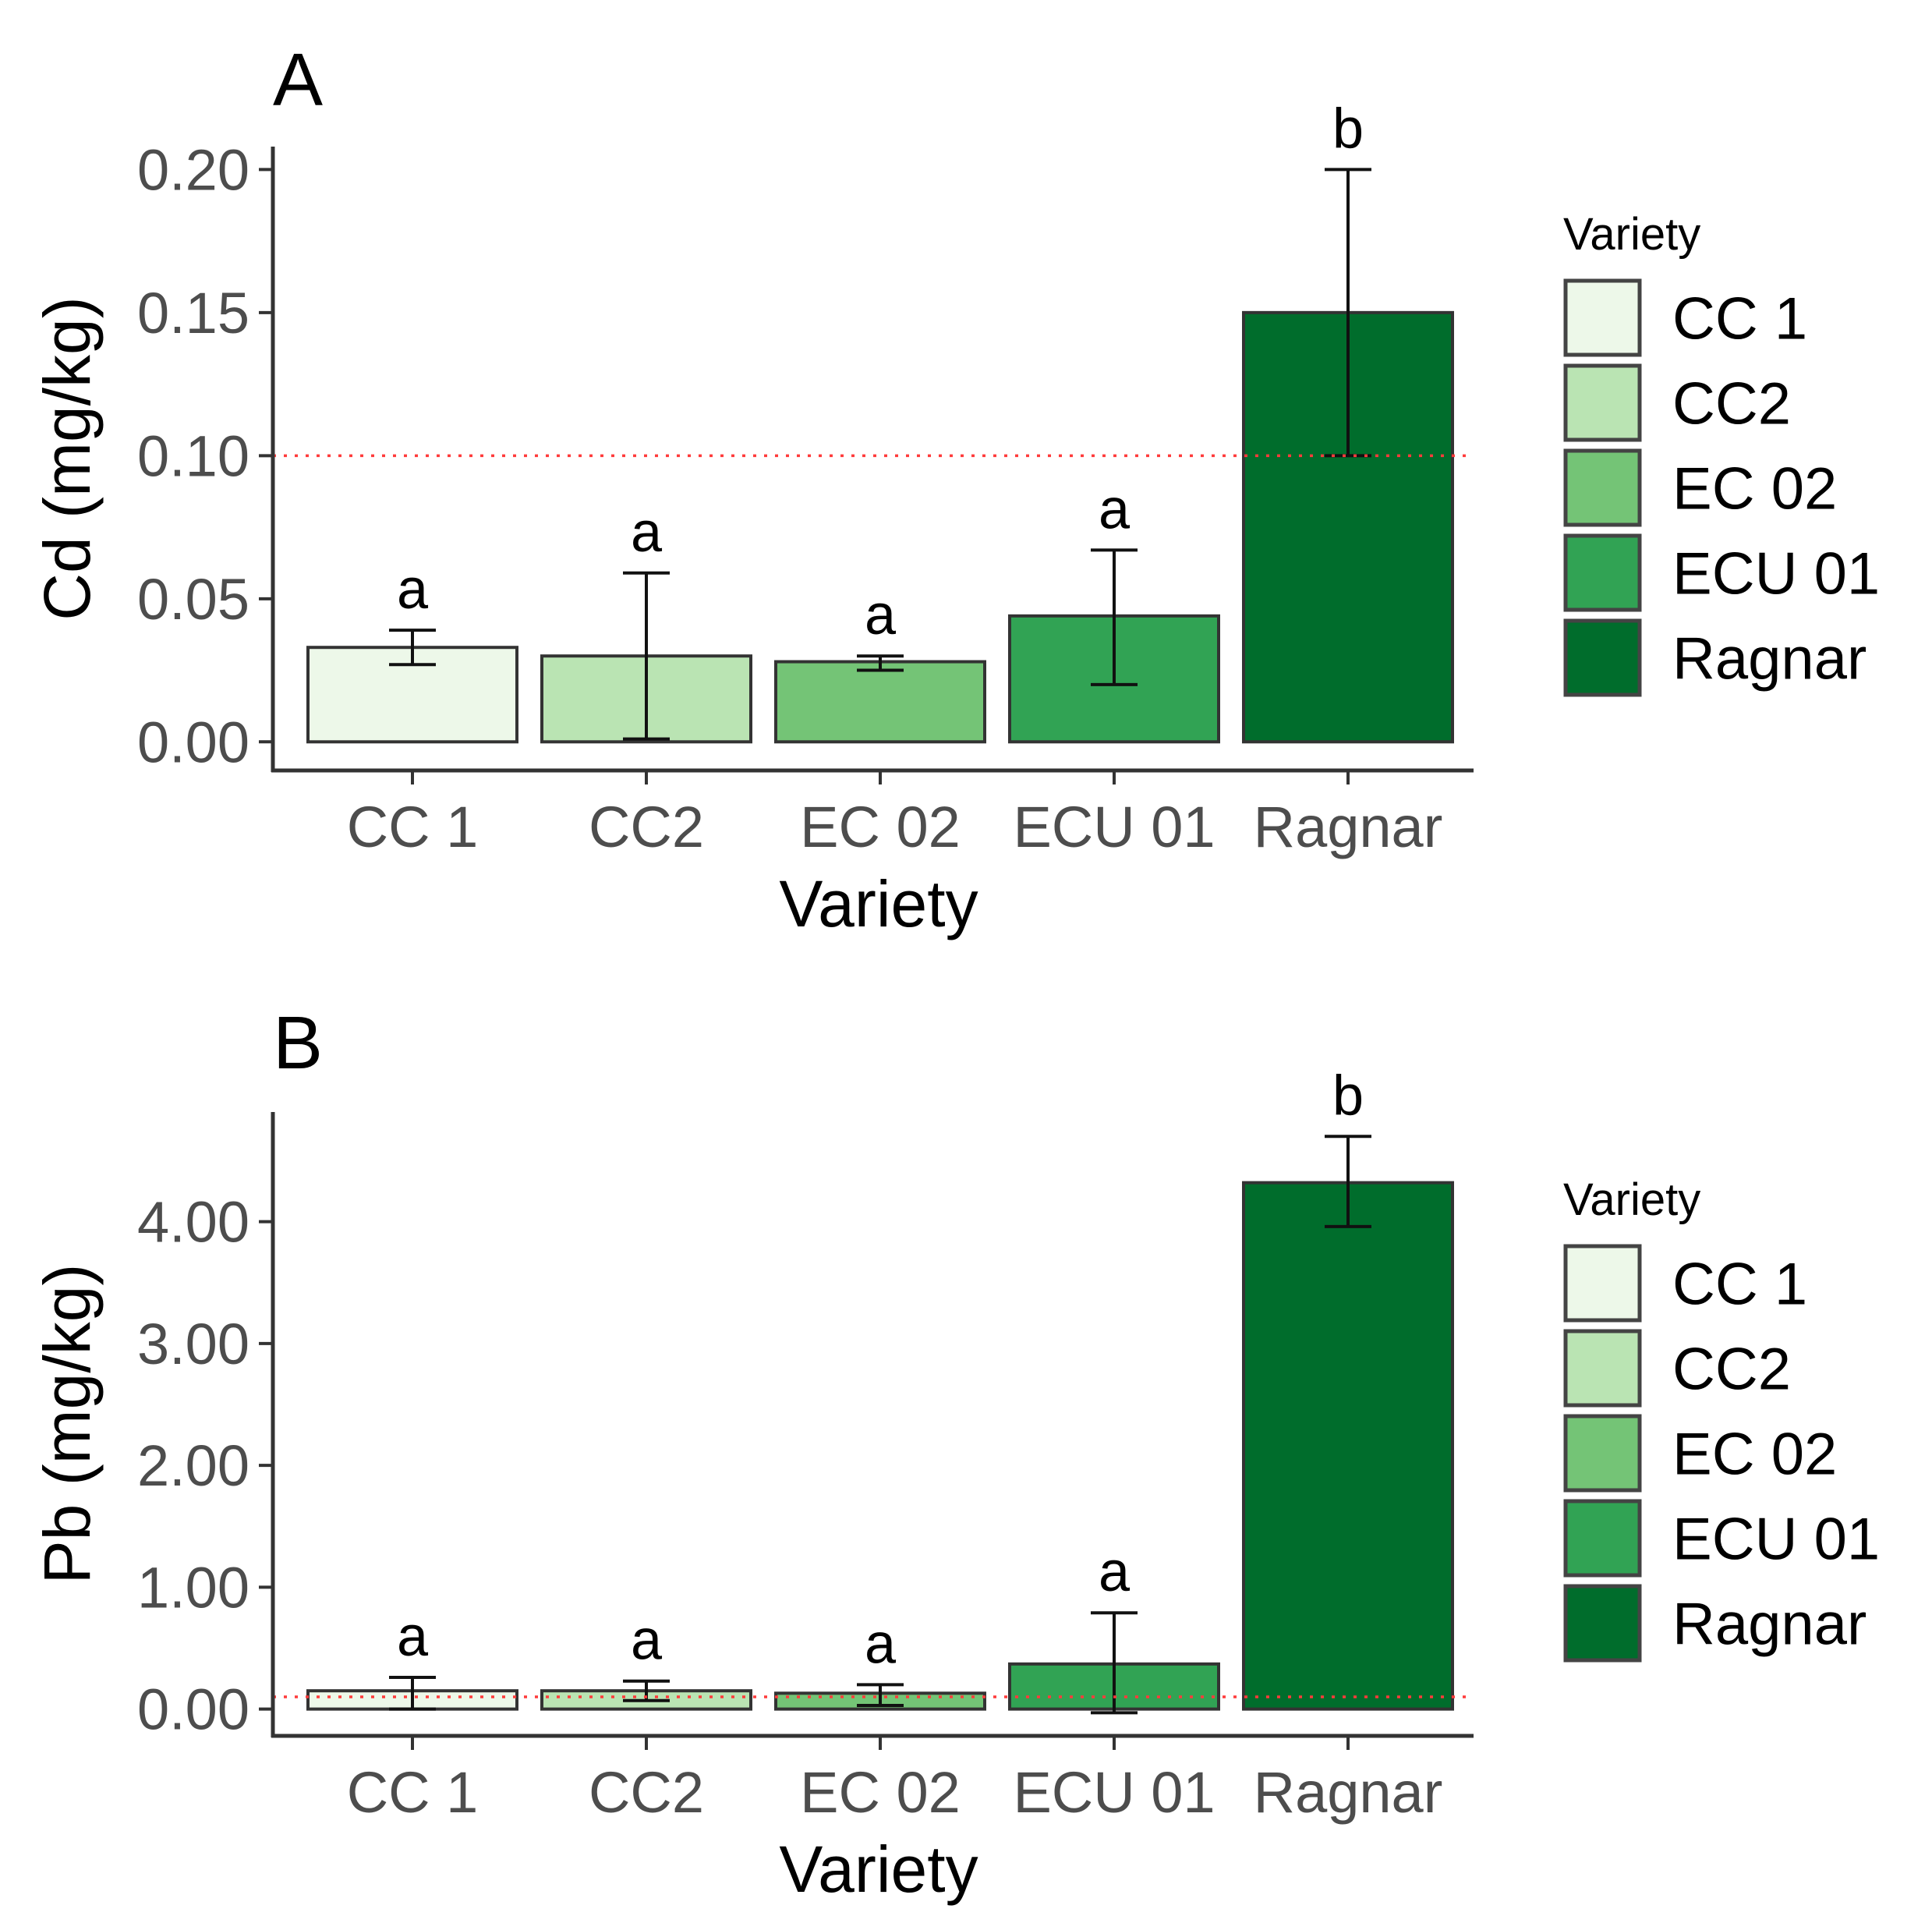 The image size is (1932, 1916). Describe the element at coordinates (193, 1587) in the screenshot. I see `y-tick-label: 1.00` at that location.